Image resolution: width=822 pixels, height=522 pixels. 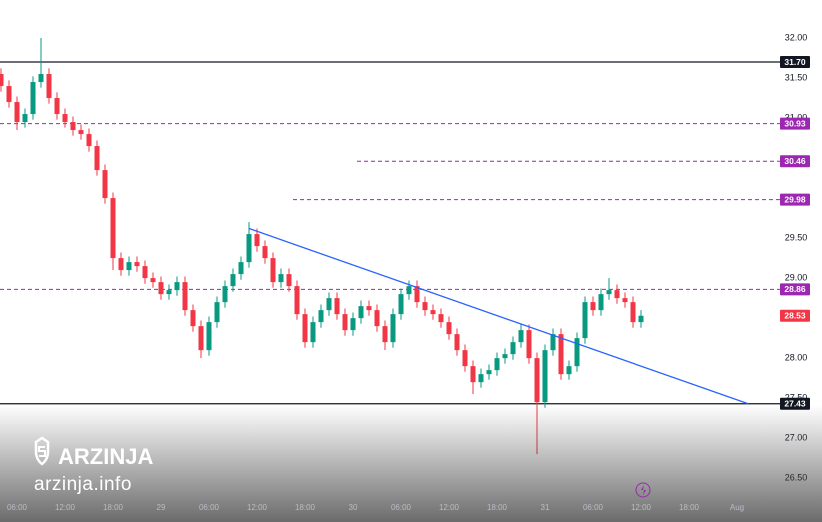 I want to click on y-tick-label: 29.00, so click(x=796, y=277).